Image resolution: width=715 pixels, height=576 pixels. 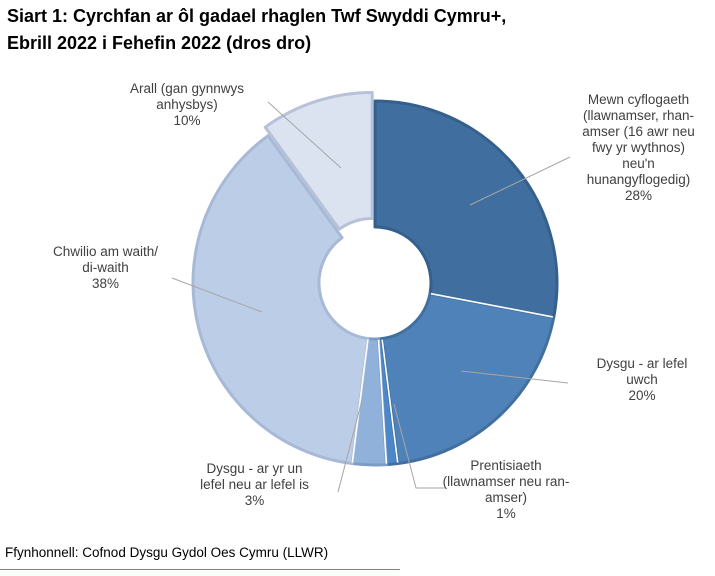 What do you see at coordinates (642, 363) in the screenshot?
I see `callout-line: Dysgu - ar lefel` at bounding box center [642, 363].